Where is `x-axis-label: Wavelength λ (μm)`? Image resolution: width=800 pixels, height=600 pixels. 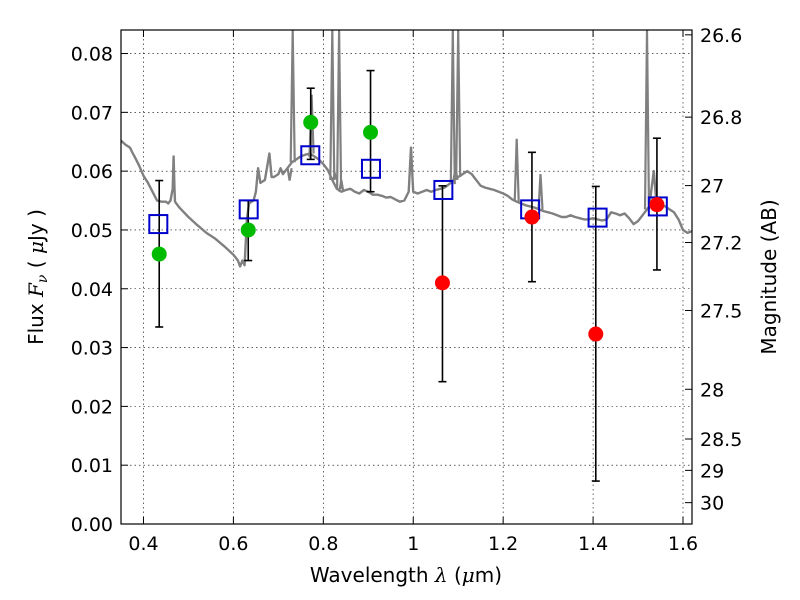
x-axis-label: Wavelength λ (μm) is located at coordinates (406, 575).